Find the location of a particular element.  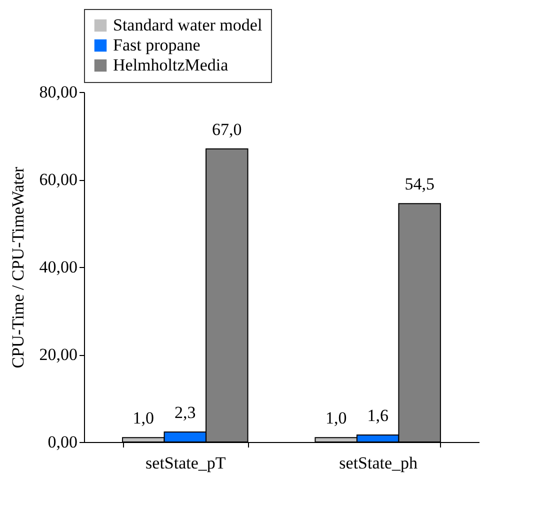

legend-label: Fast propane is located at coordinates (156, 45).